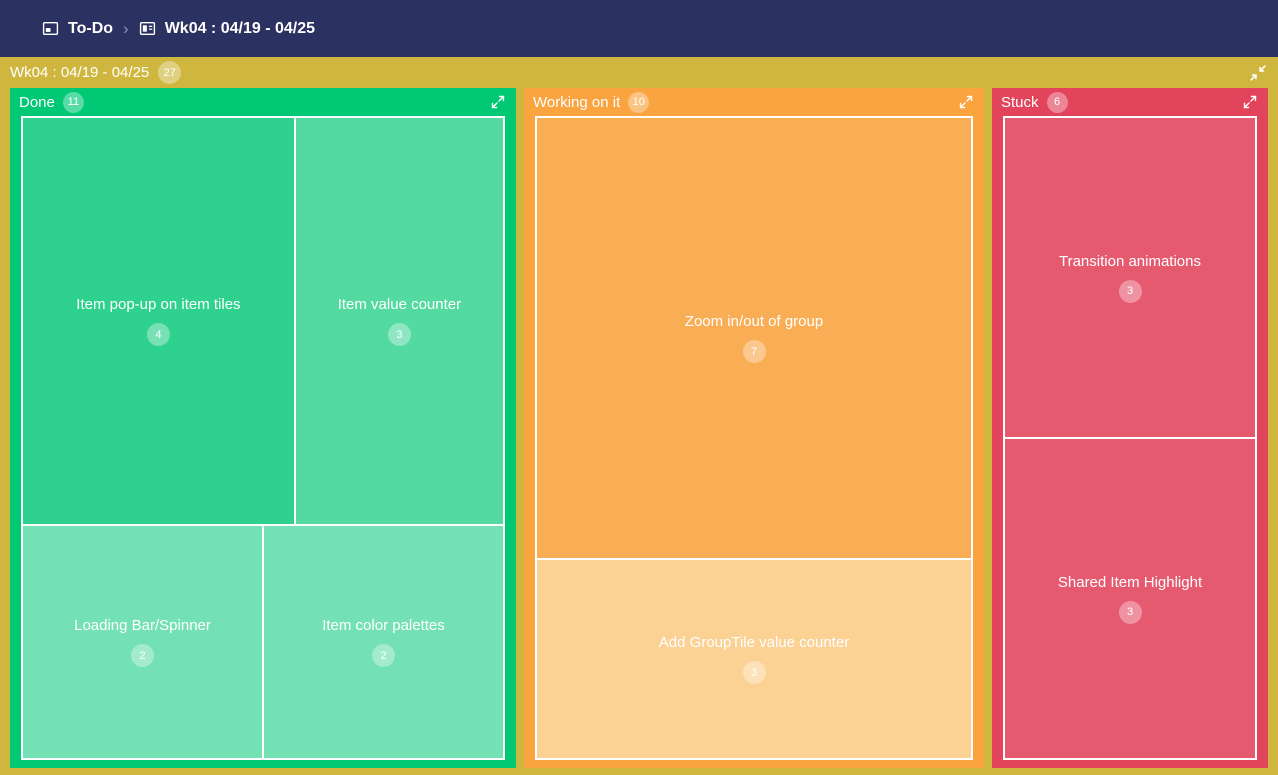  I want to click on group-stuck-title: Stuck, so click(1020, 102).